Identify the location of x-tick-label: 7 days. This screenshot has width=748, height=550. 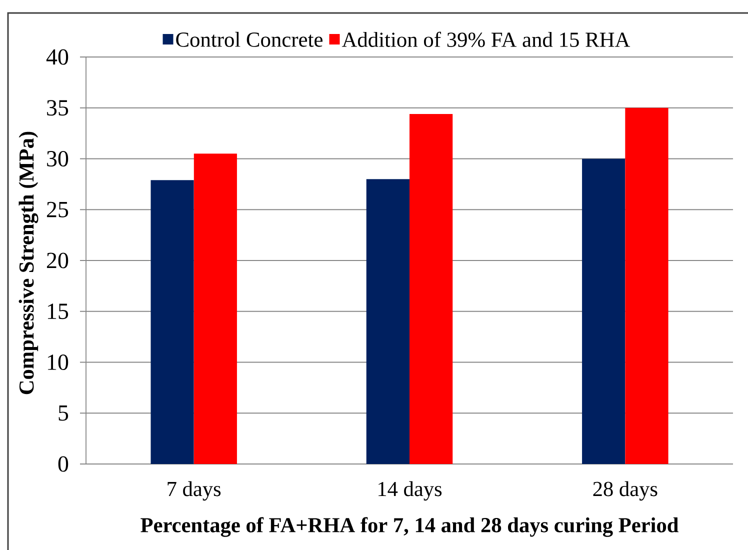
(194, 491).